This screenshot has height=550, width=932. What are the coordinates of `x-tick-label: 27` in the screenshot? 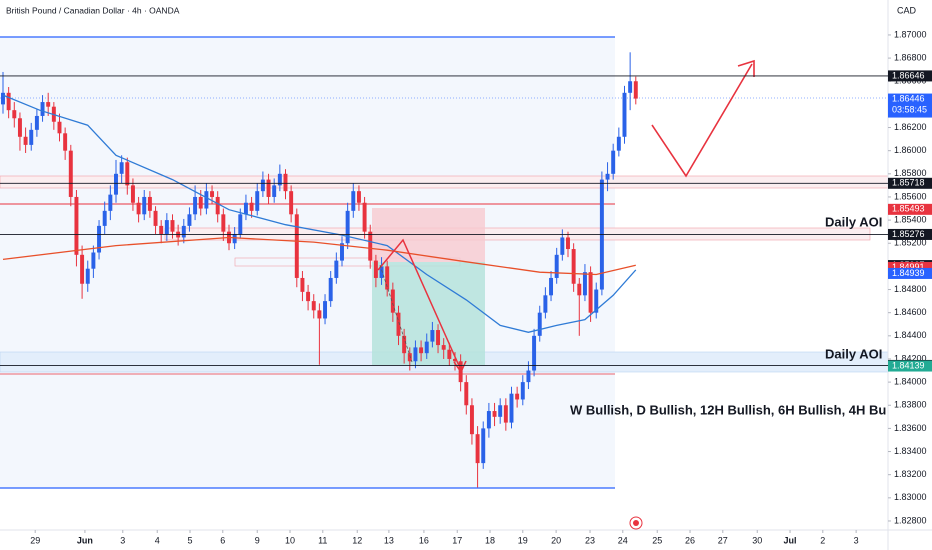 It's located at (723, 540).